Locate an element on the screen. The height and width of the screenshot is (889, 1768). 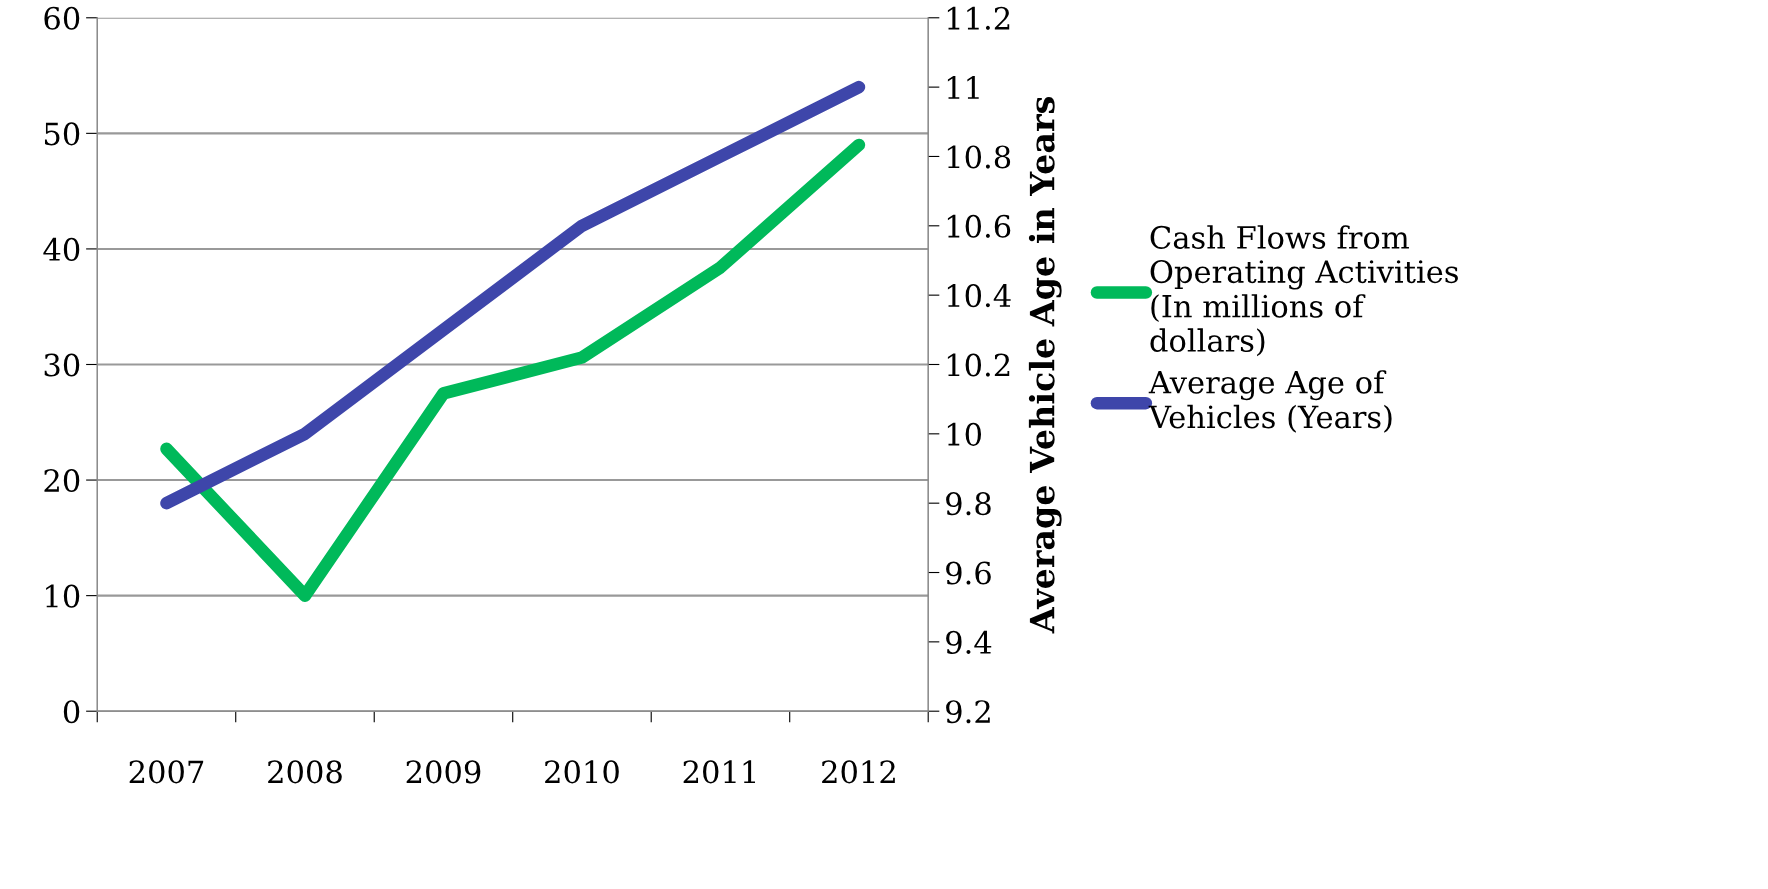
y2-tick-label: 9.2 is located at coordinates (968, 712).